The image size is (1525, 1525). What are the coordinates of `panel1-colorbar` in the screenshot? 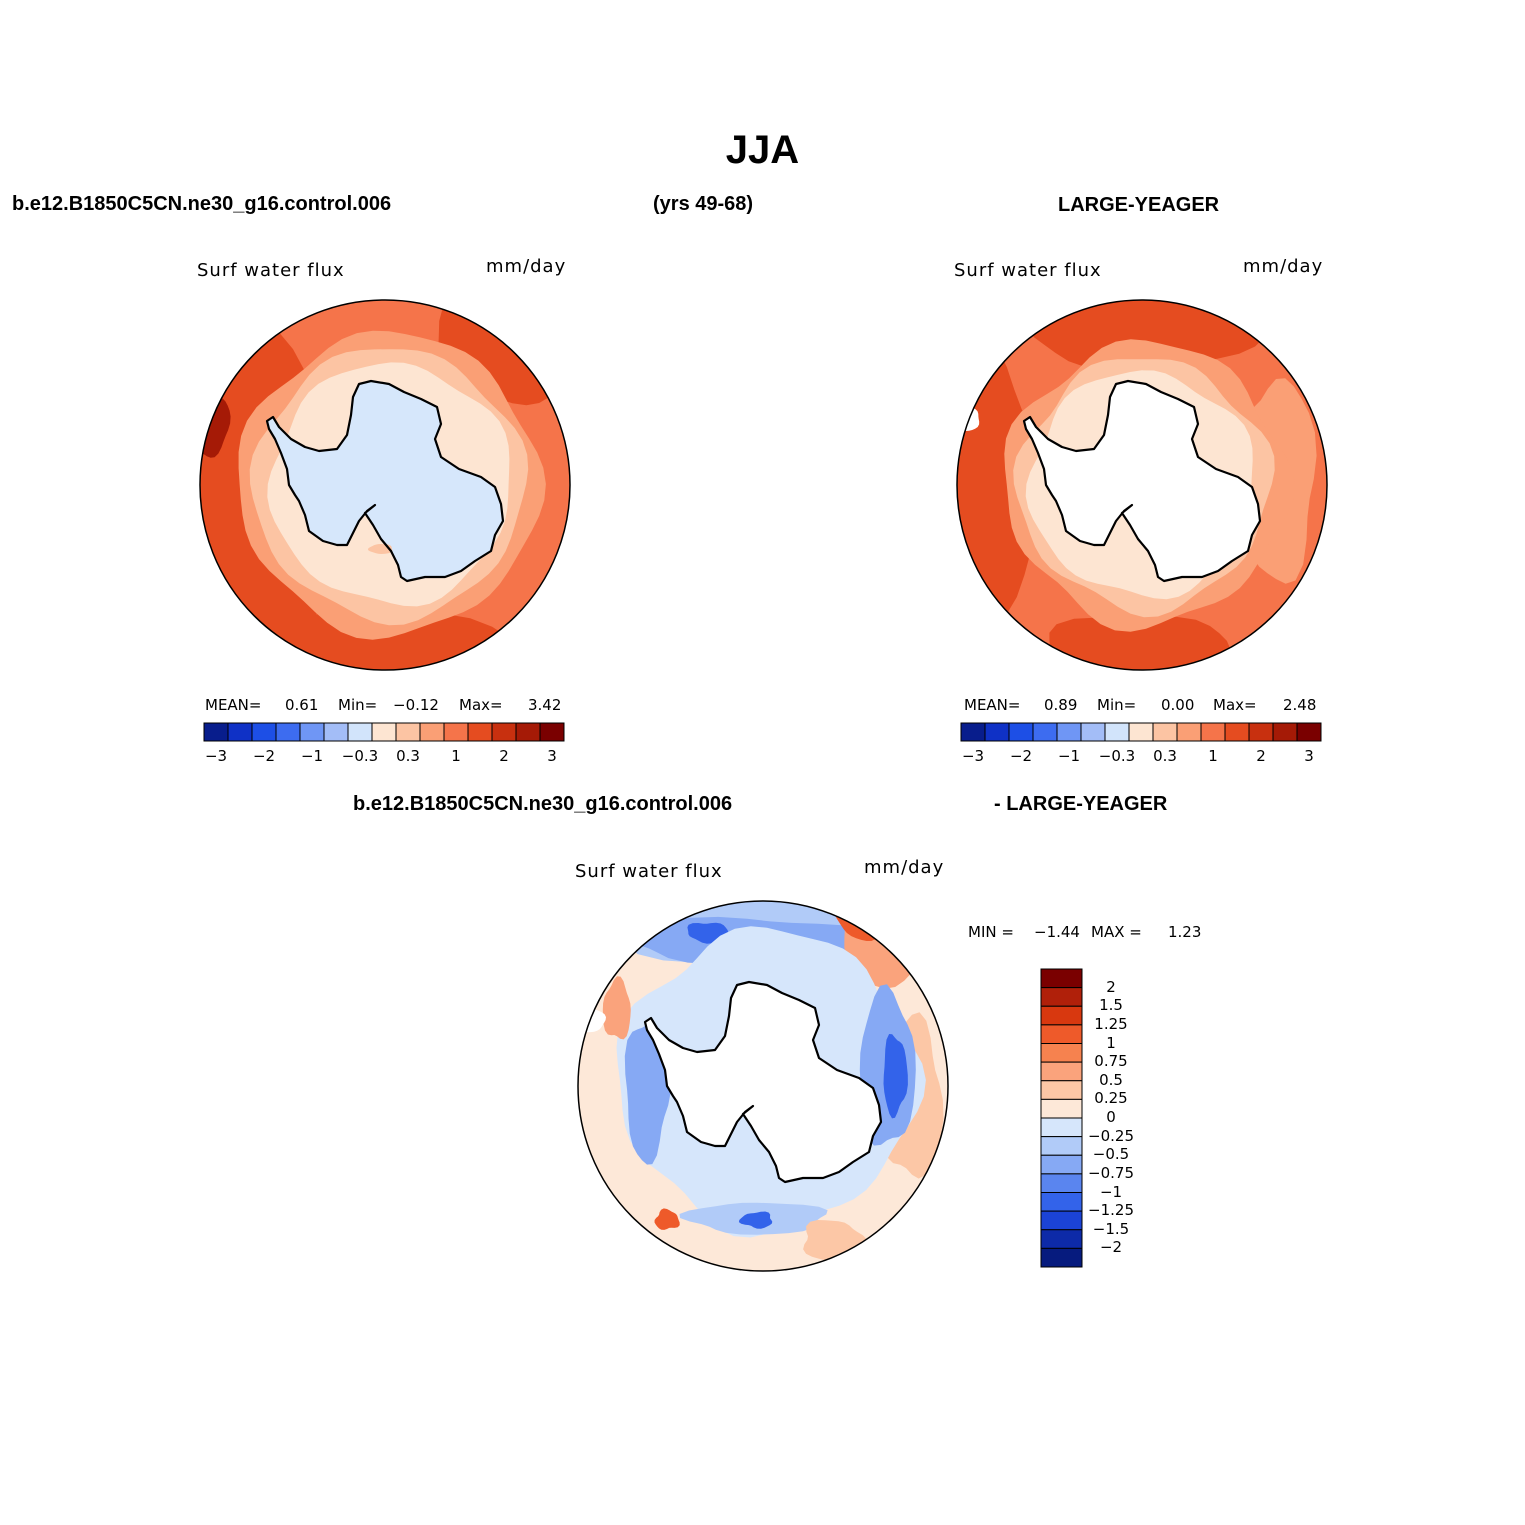 It's located at (384, 732).